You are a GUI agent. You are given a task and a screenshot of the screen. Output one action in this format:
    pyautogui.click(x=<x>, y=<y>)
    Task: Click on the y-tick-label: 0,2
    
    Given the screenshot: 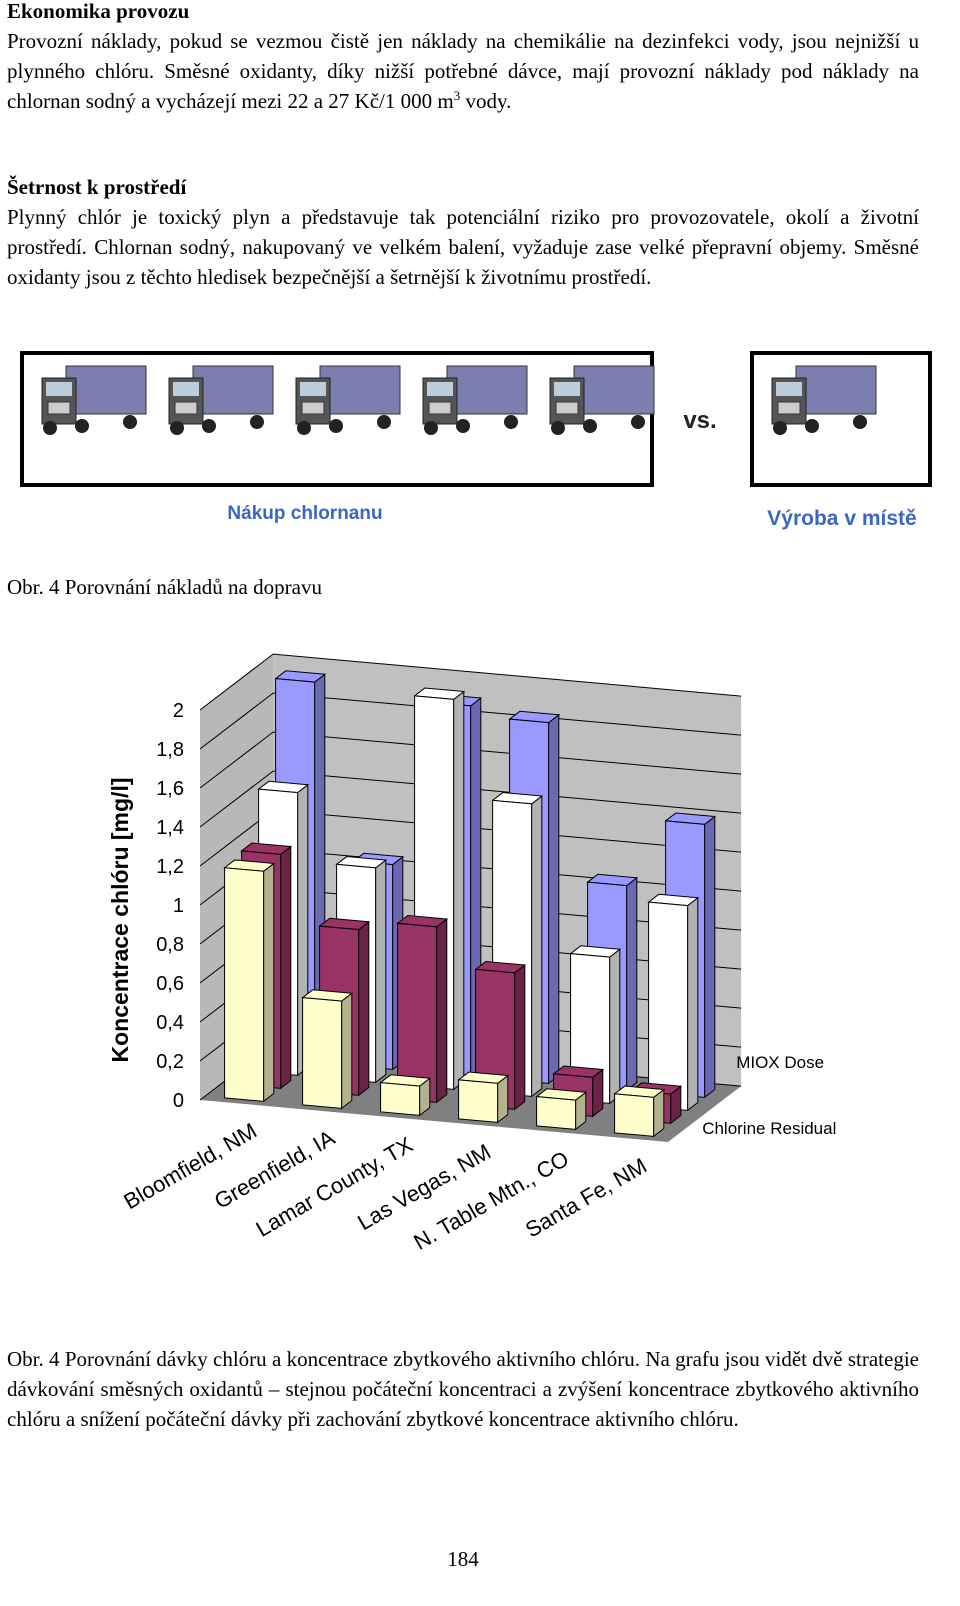 What is the action you would take?
    pyautogui.click(x=170, y=1062)
    